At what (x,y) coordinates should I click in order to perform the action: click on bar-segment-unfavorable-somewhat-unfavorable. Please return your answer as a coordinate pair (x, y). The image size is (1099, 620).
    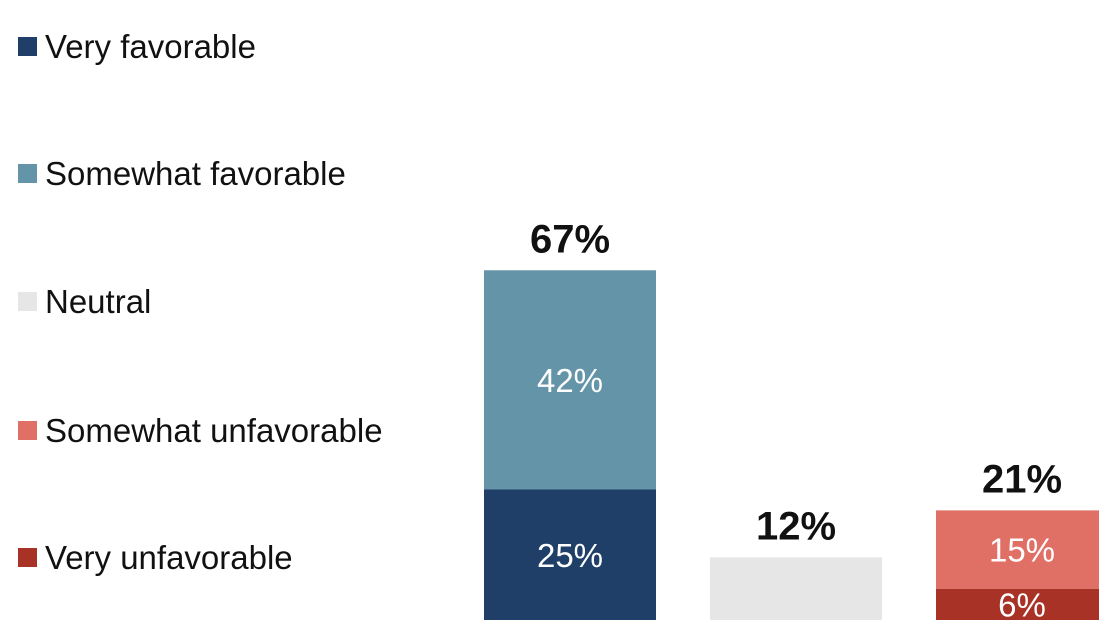
    Looking at the image, I should click on (1017, 549).